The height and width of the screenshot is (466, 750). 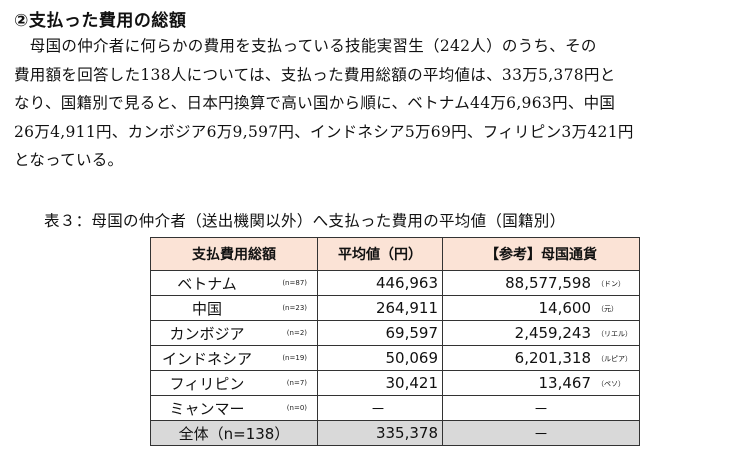 I want to click on table-row: ベトナム (n=87) 446,963 88,577,598 （ドン）, so click(x=395, y=283).